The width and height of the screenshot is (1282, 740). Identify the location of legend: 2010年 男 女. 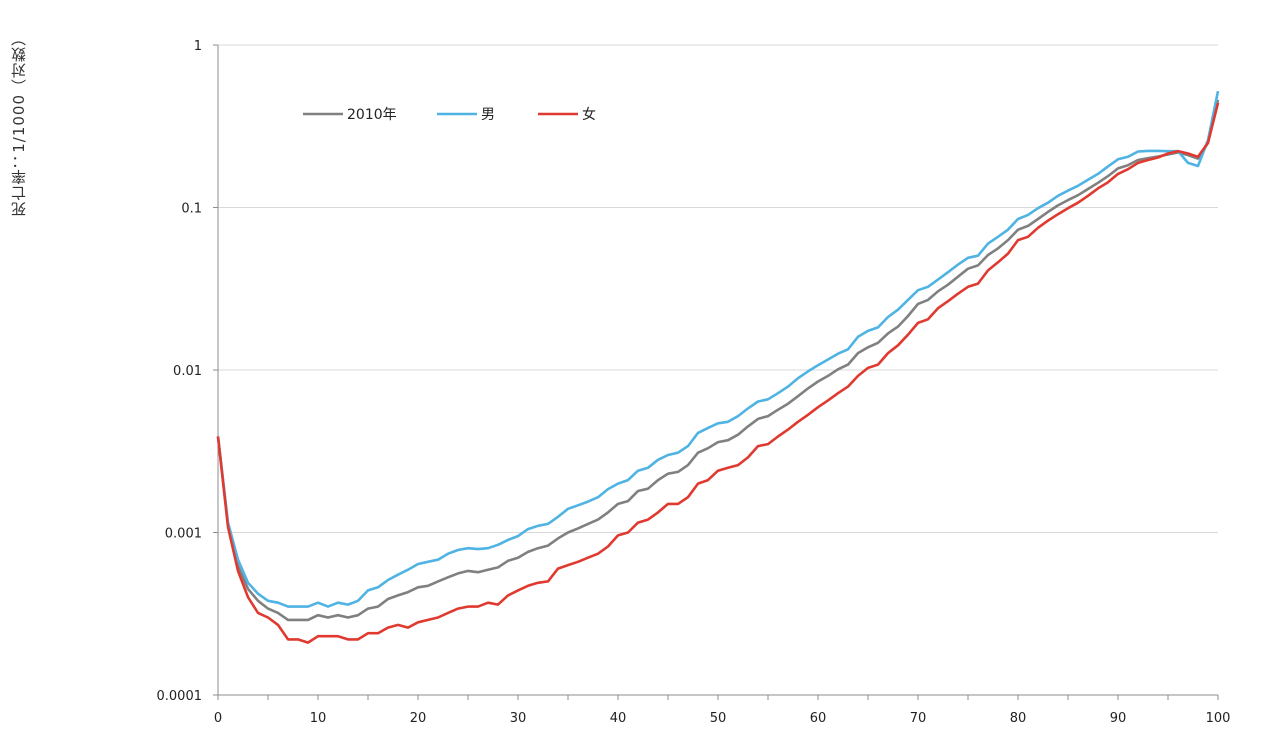
(449, 114).